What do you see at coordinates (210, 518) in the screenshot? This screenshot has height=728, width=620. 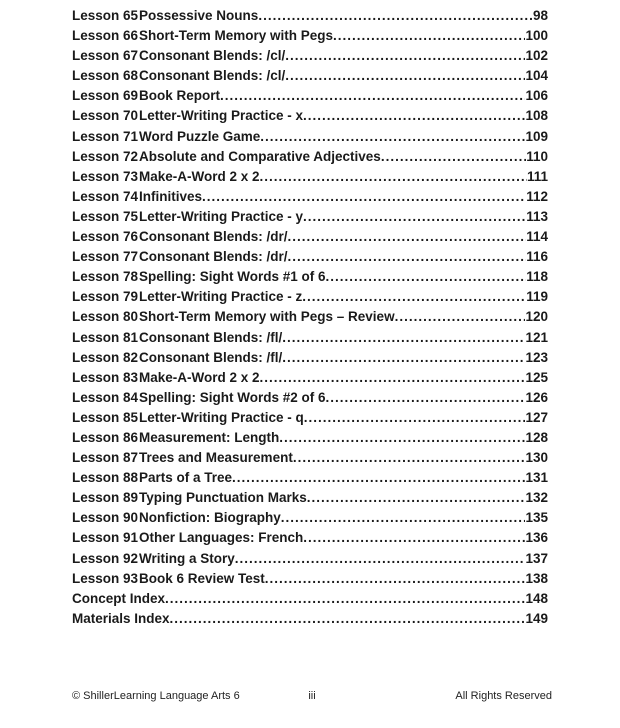 I see `toc-entry-title: Nonfiction: Biography` at bounding box center [210, 518].